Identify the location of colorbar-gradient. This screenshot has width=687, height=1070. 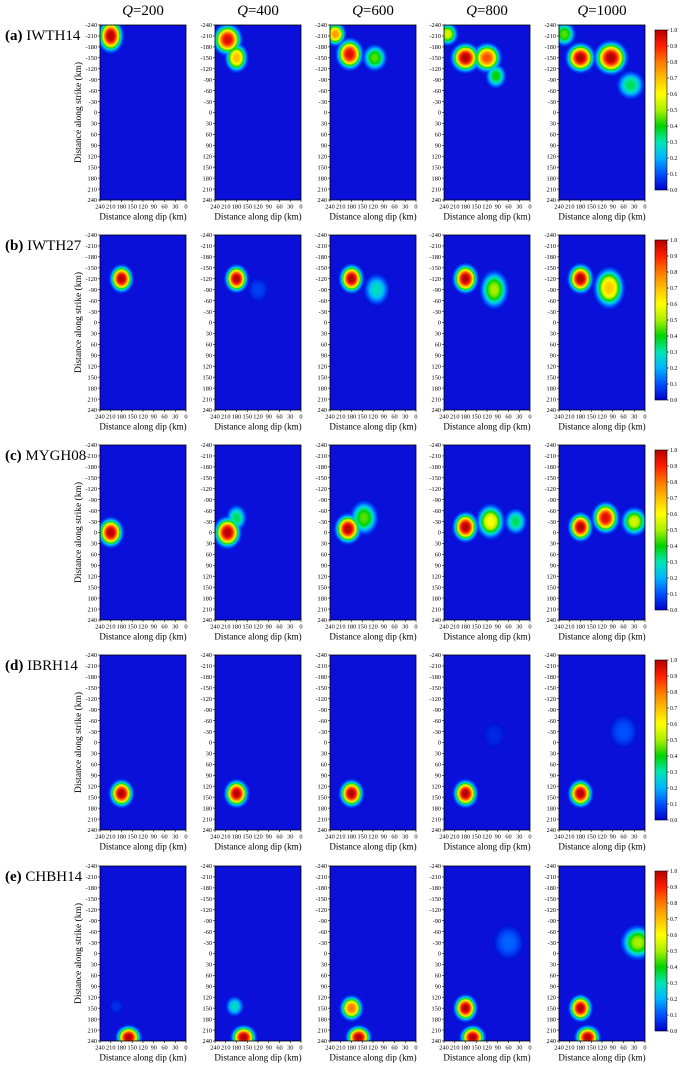
(661, 740).